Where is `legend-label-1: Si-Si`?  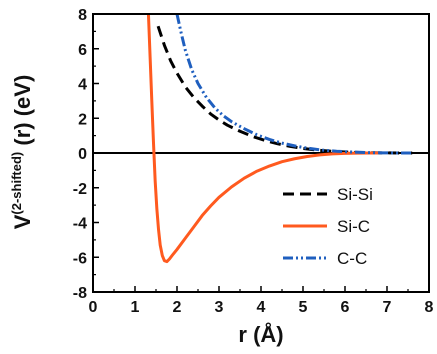
legend-label-1: Si-Si is located at coordinates (355, 194).